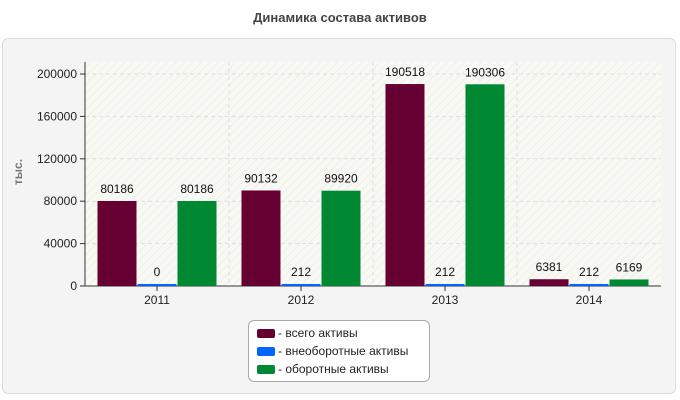 The height and width of the screenshot is (400, 680). What do you see at coordinates (57, 74) in the screenshot?
I see `y-tick-label: 200000` at bounding box center [57, 74].